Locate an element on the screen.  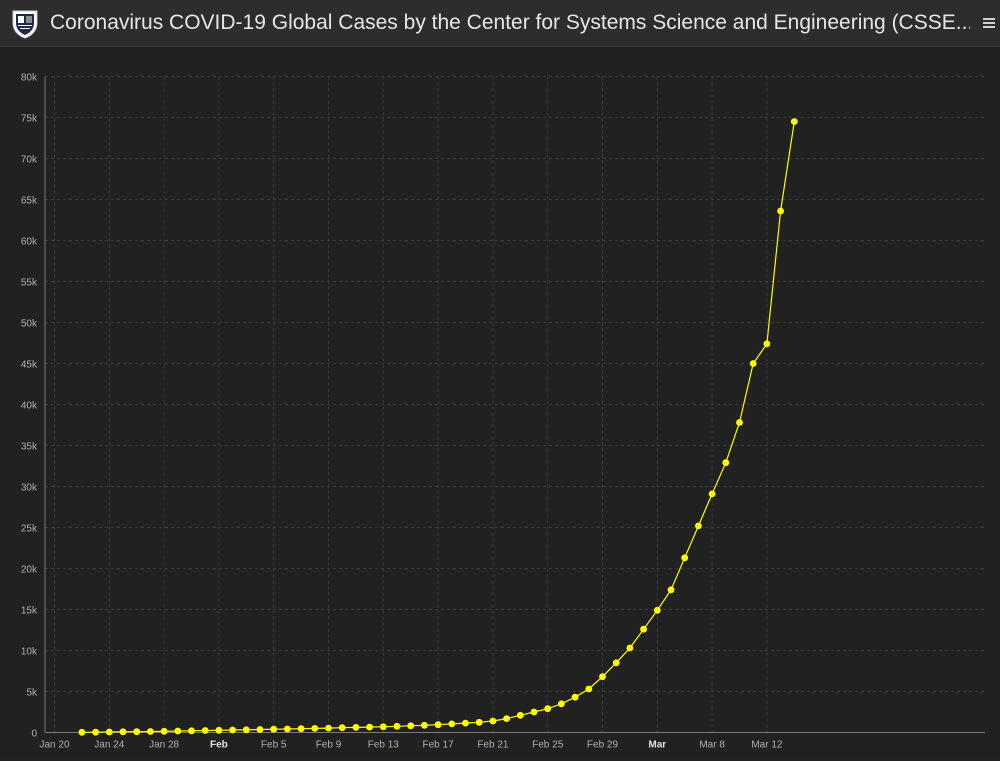
y-tick-label: 35k is located at coordinates (29, 447).